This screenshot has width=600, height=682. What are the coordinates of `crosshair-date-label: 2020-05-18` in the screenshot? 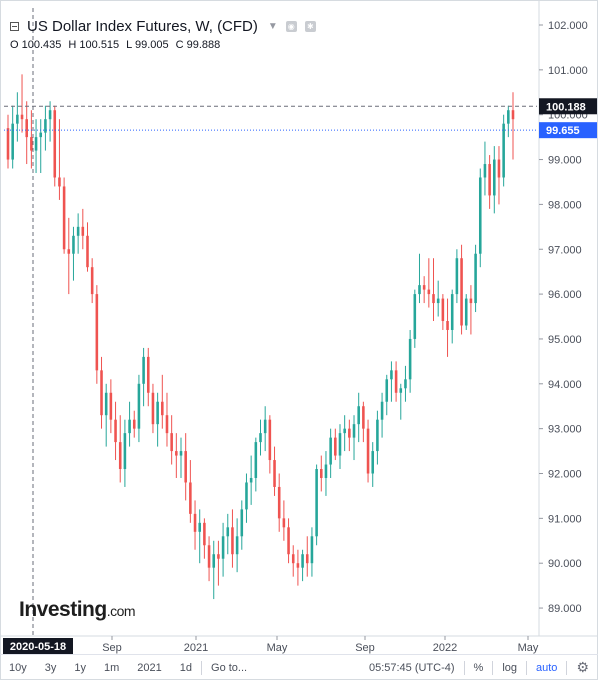 It's located at (38, 647).